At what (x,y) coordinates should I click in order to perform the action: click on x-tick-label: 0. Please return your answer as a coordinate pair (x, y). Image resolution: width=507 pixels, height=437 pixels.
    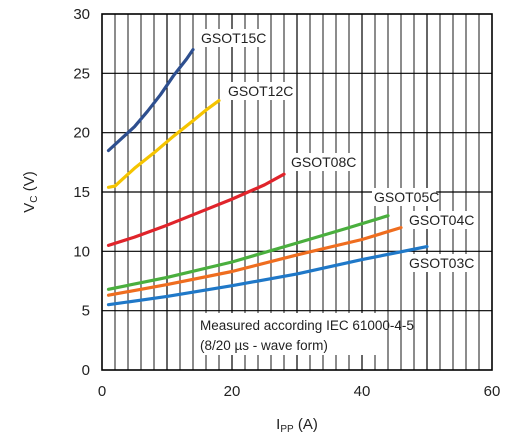
    Looking at the image, I should click on (102, 391).